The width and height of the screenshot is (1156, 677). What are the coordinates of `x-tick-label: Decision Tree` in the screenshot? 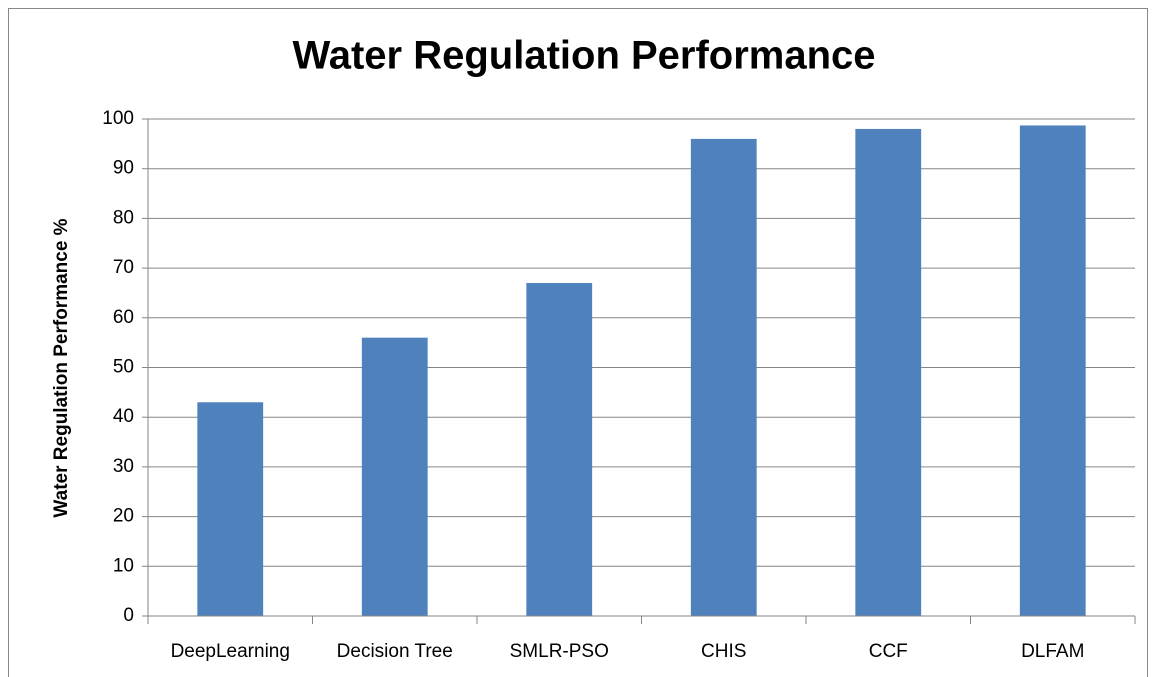 It's located at (395, 651).